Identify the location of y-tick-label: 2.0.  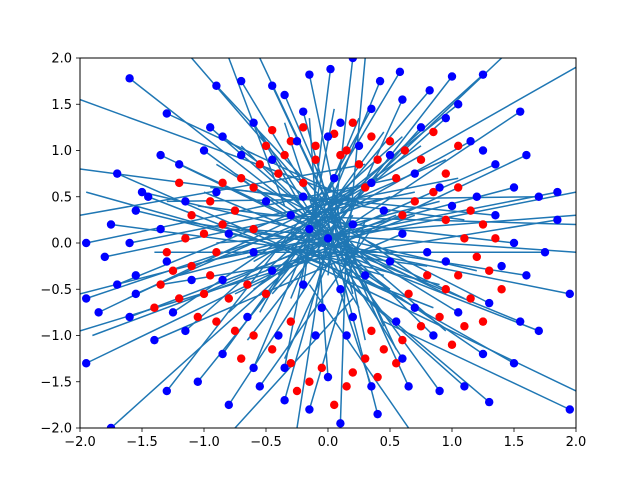
(61, 59).